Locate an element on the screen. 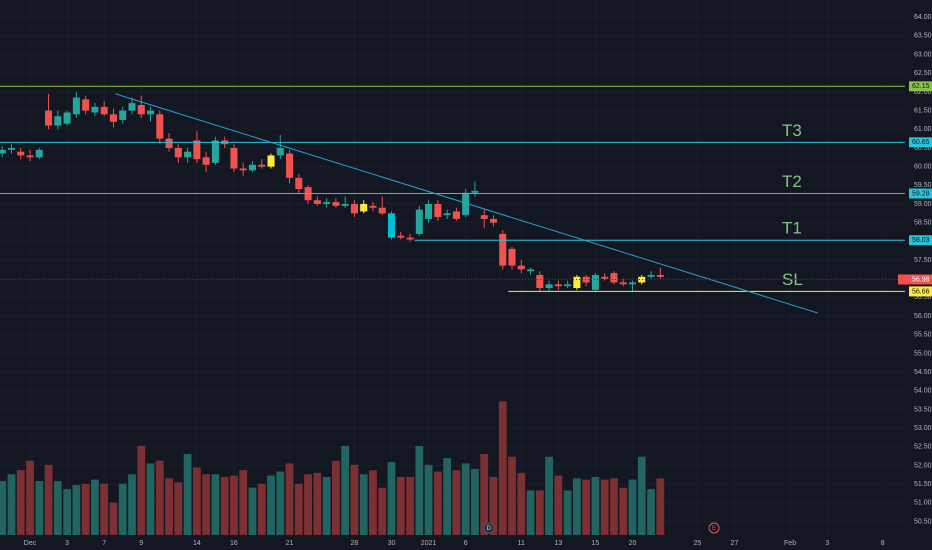 The image size is (932, 550). level-name: T3 is located at coordinates (792, 130).